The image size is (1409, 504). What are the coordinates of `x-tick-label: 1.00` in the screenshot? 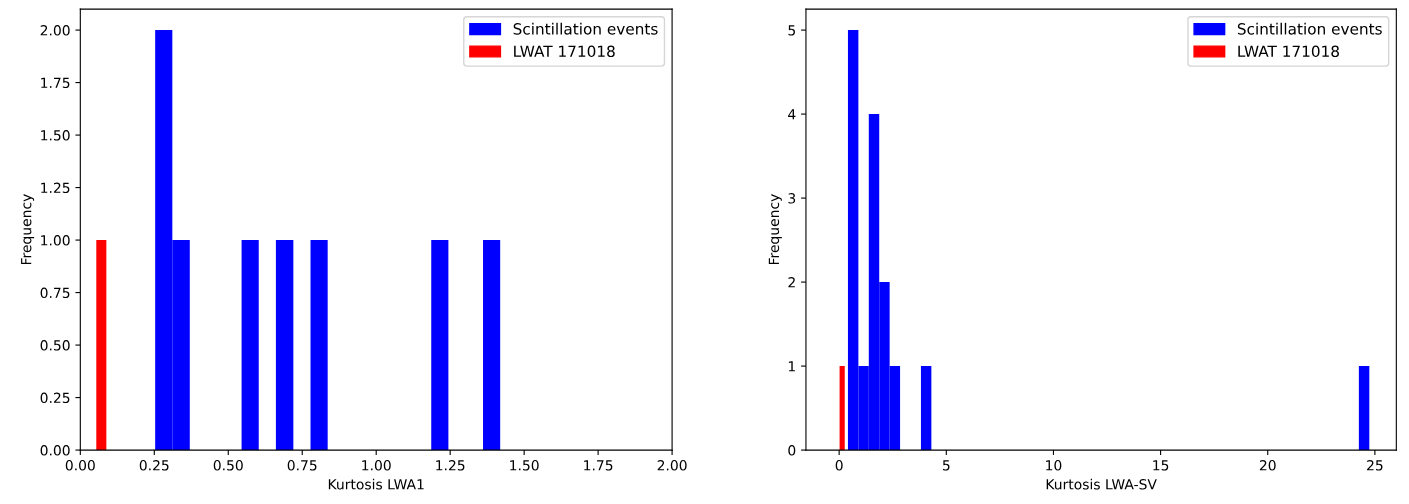 It's located at (376, 465).